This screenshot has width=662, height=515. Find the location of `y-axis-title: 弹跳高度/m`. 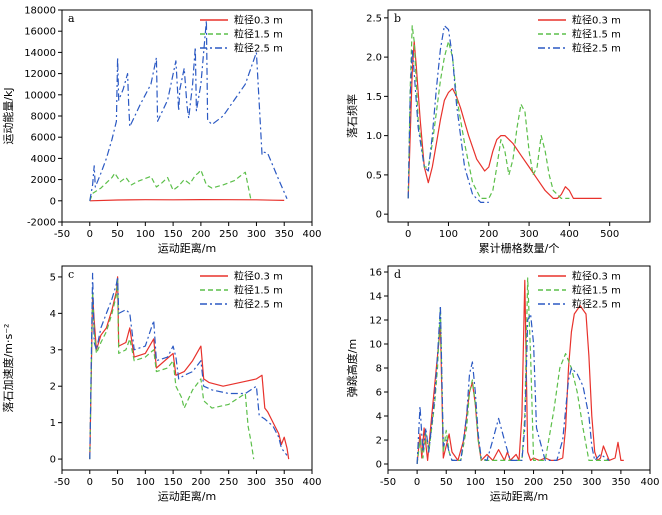

y-axis-title: 弹跳高度/m is located at coordinates (352, 368).